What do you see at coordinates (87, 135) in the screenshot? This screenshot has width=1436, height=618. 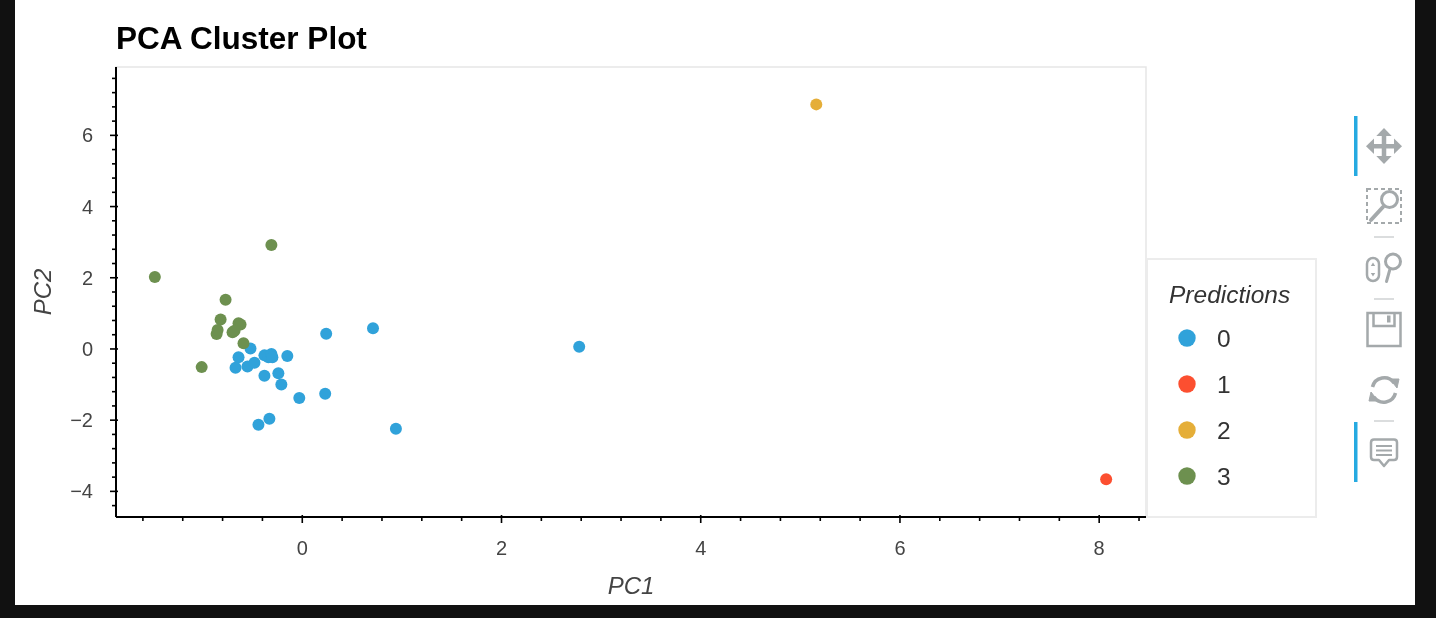 I see `y-tick-label: 6` at bounding box center [87, 135].